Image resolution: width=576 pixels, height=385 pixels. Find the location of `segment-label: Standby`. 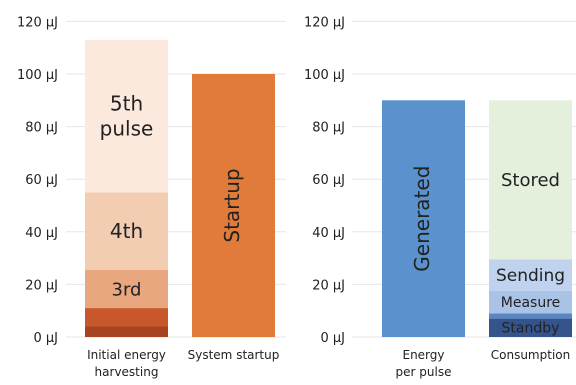

segment-label: Standby is located at coordinates (531, 329).